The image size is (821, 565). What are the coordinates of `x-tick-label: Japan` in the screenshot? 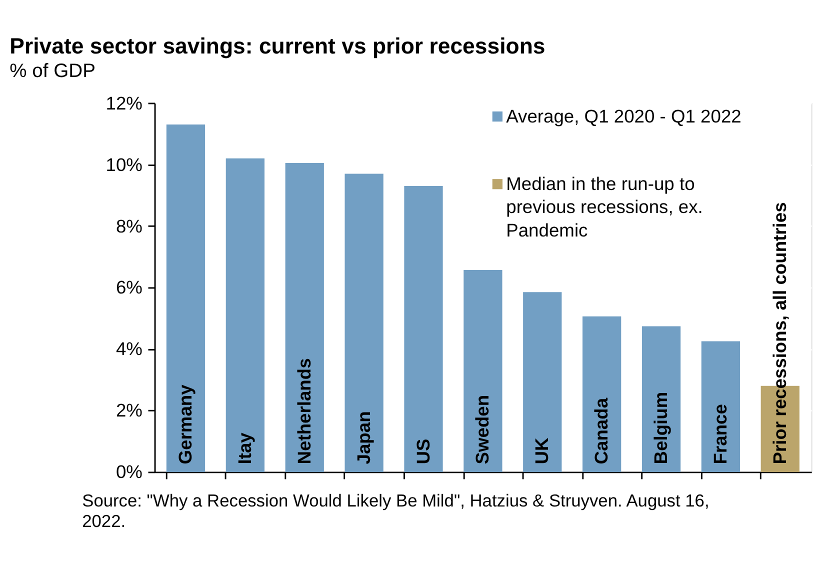 It's located at (363, 437).